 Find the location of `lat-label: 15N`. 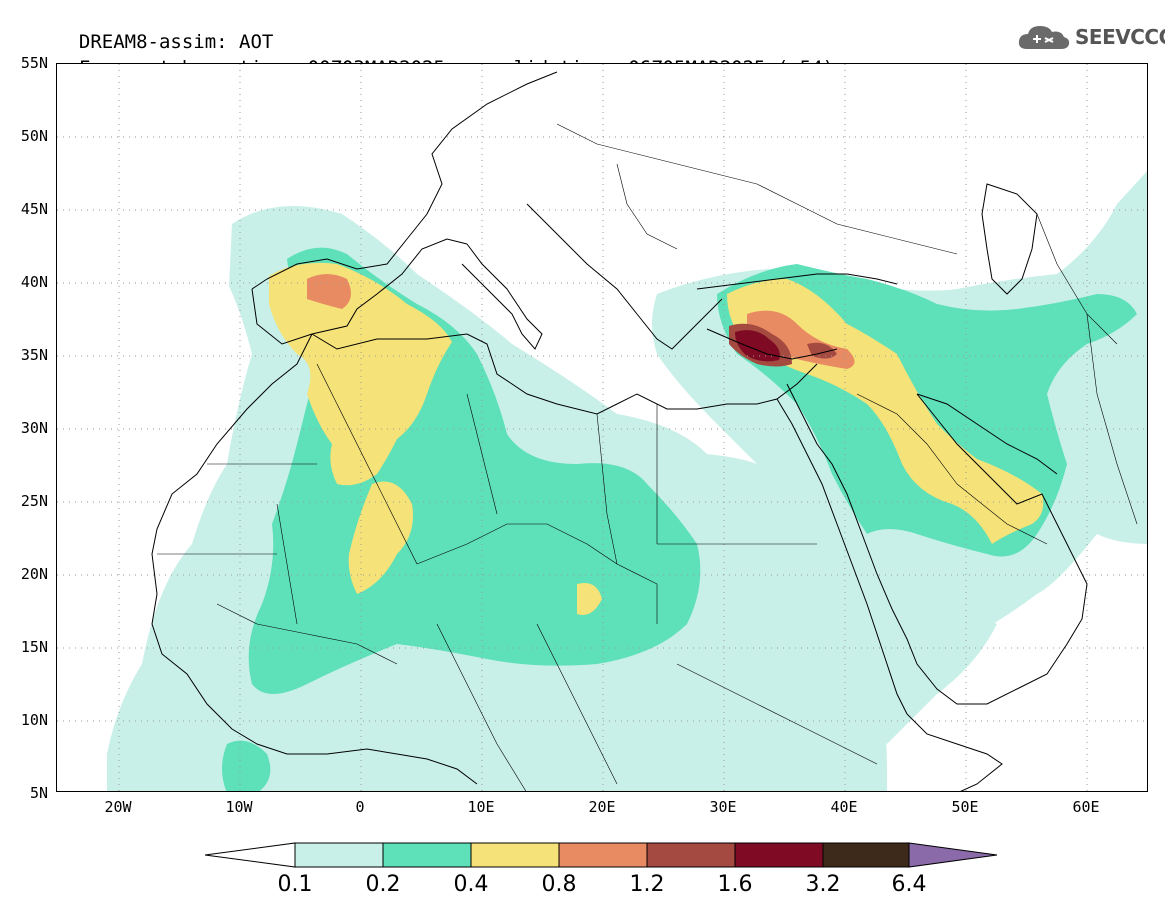

lat-label: 15N is located at coordinates (34, 647).